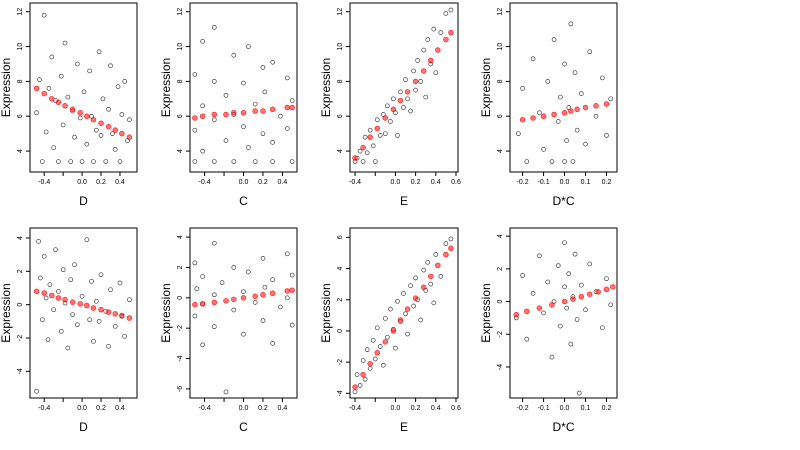 The width and height of the screenshot is (800, 450). Describe the element at coordinates (228, 105) in the screenshot. I see `panel-row1-col2: -0.4 0.0 0.2 0.4 4 6 8 10 12 C Expression` at that location.